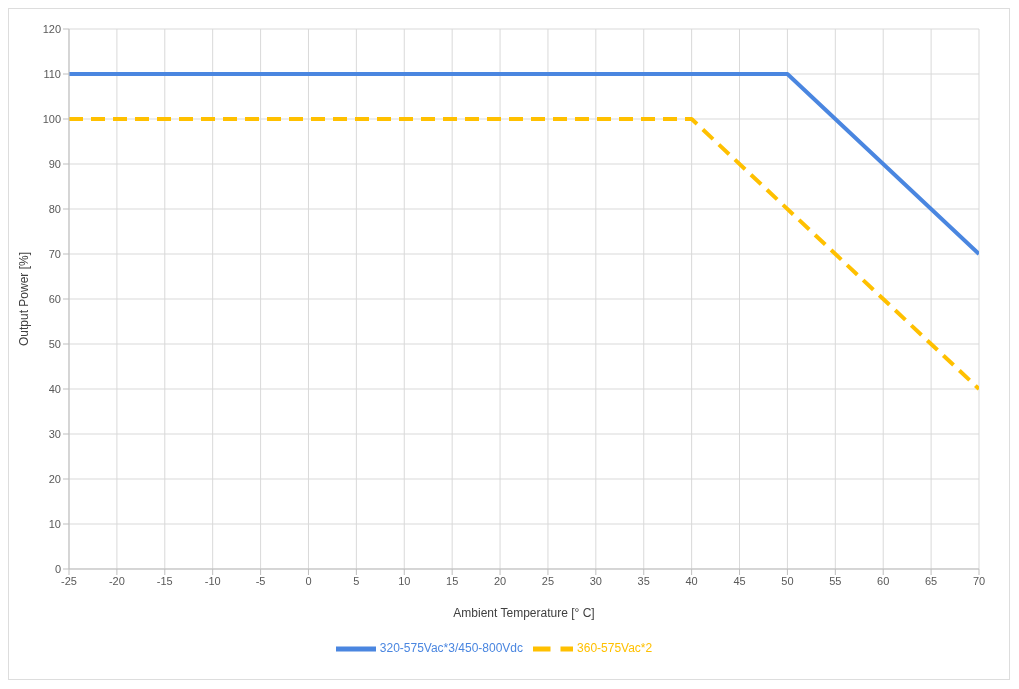 The image size is (1019, 689). What do you see at coordinates (212, 580) in the screenshot?
I see `x-tick-label: -10` at bounding box center [212, 580].